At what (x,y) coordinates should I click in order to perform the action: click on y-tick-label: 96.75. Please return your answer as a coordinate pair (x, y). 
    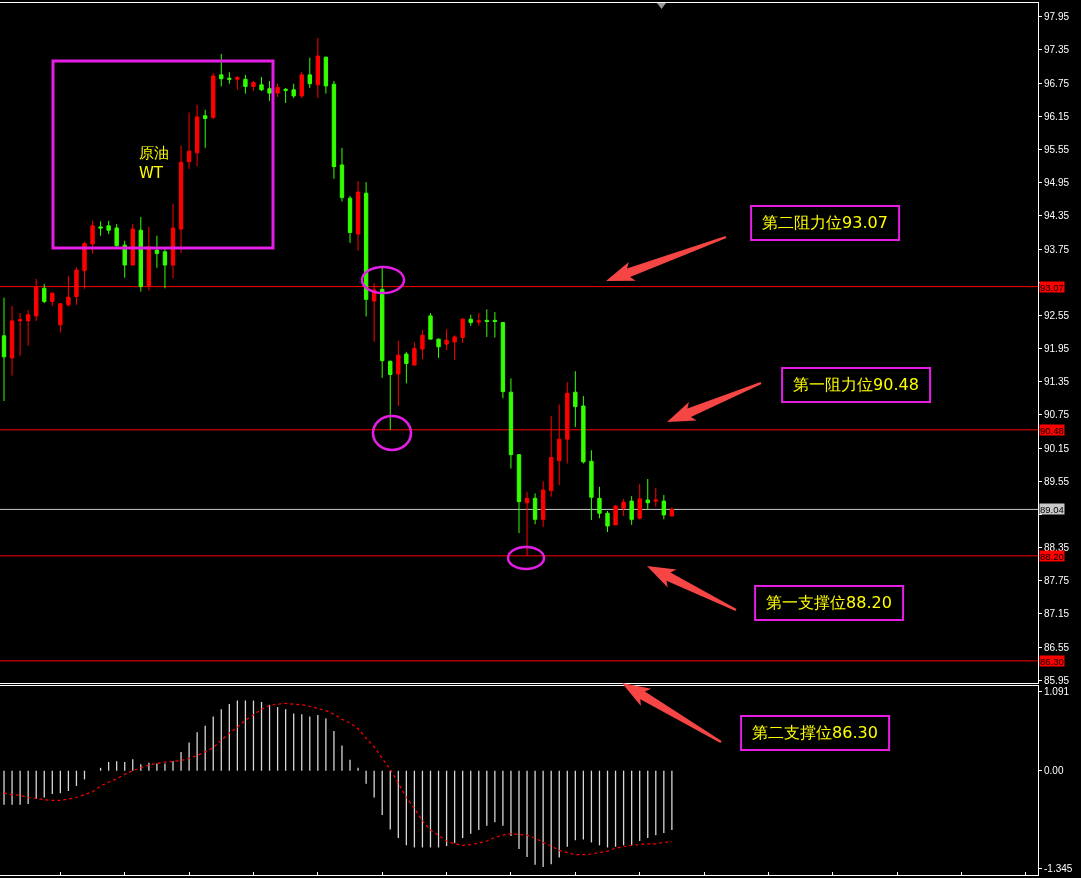
    Looking at the image, I should click on (1057, 83).